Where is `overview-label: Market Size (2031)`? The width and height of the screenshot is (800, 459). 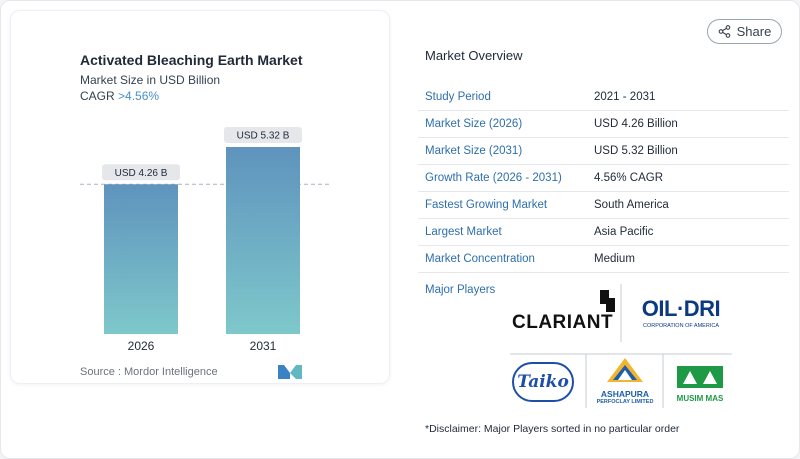 overview-label: Market Size (2031) is located at coordinates (474, 151).